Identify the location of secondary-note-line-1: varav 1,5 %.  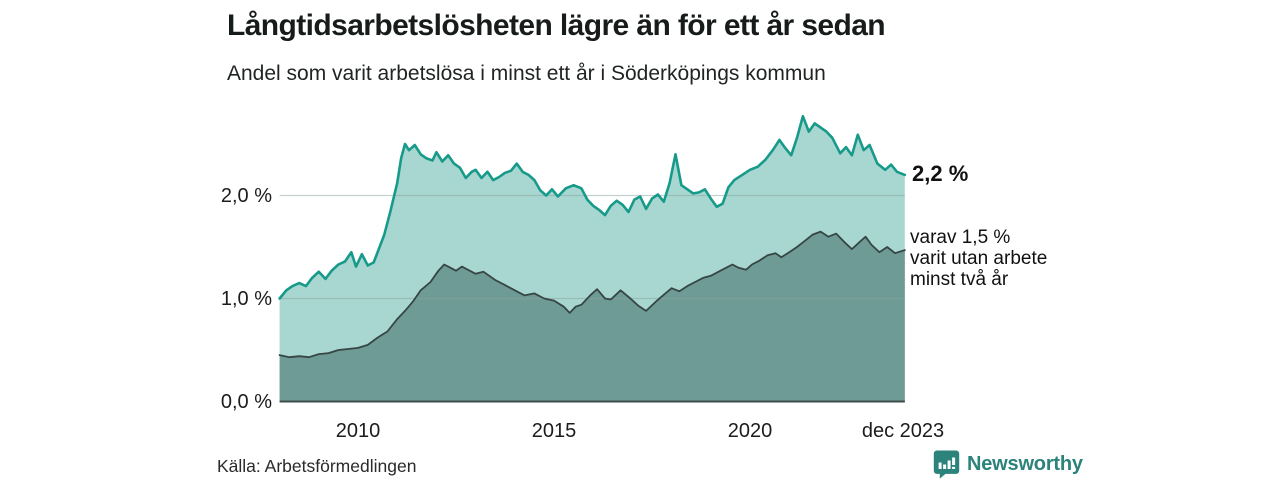
(960, 237).